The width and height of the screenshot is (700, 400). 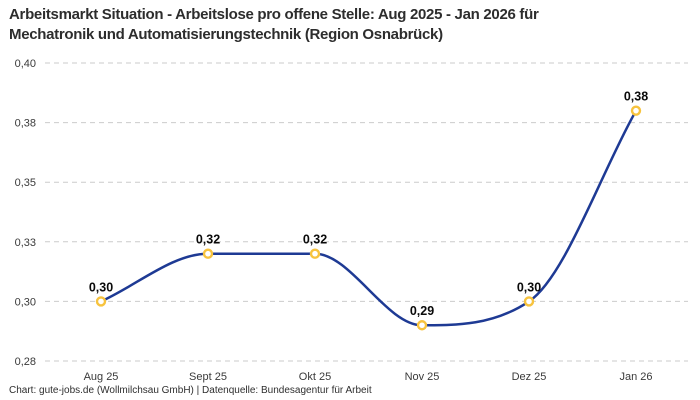 I want to click on x-axis-label: Okt 25, so click(x=315, y=377).